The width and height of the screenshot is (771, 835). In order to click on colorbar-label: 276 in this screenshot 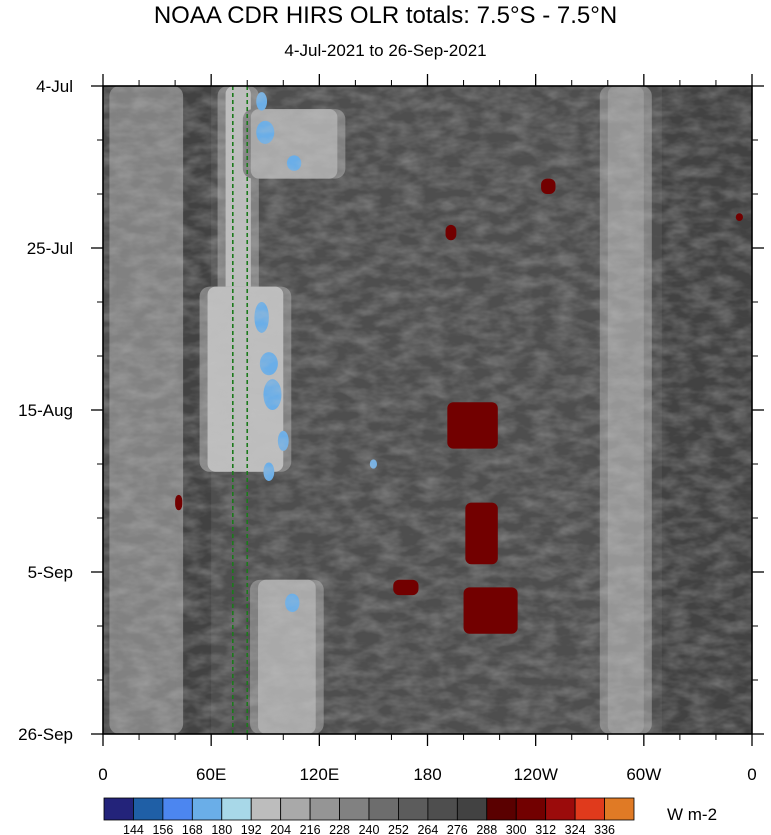, I will do `click(457, 829)`.